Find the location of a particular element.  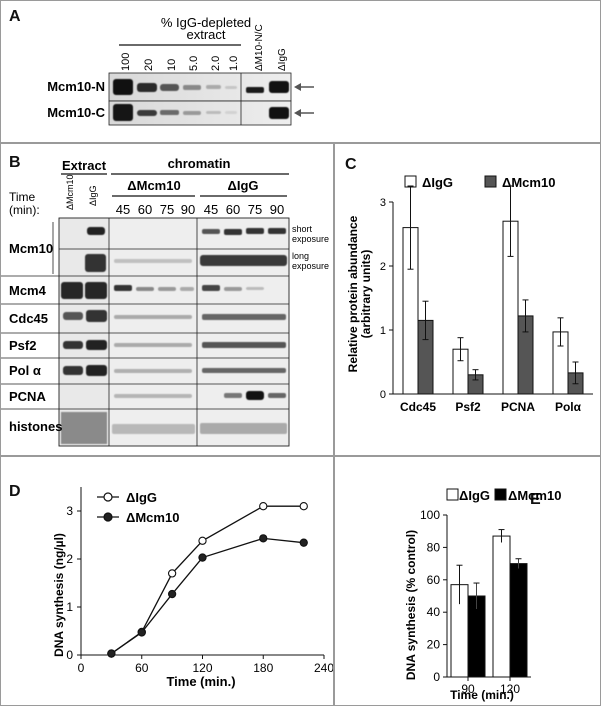

panel-e-letter: E is located at coordinates (535, 499).